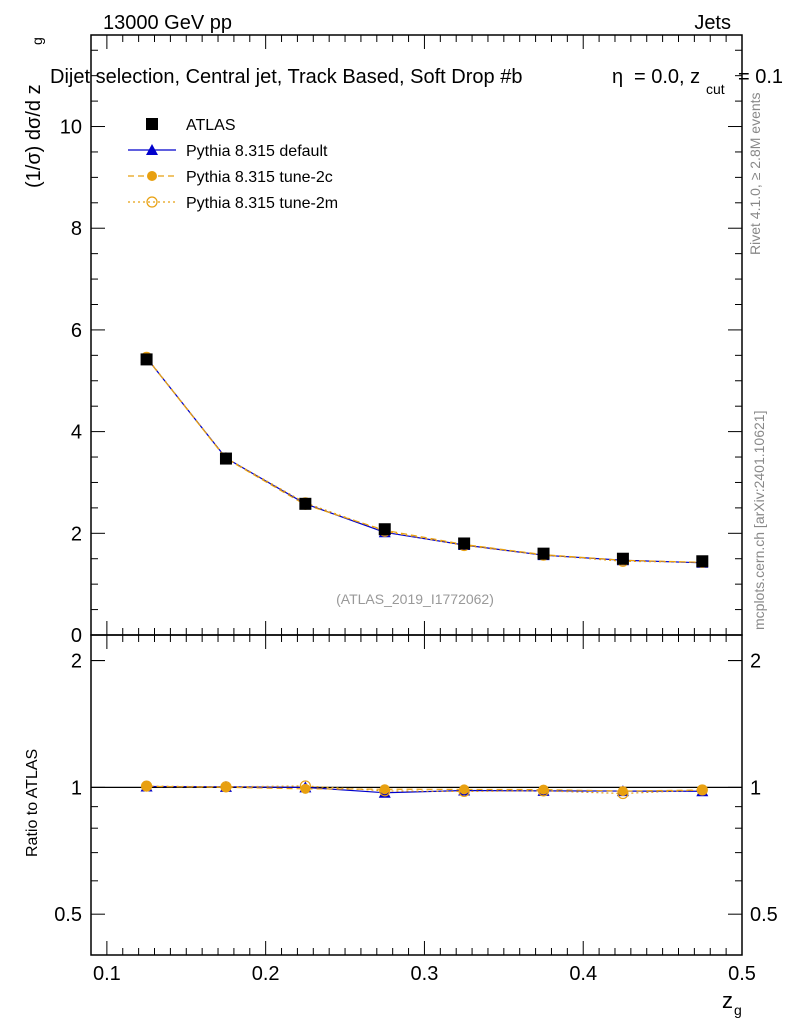  Describe the element at coordinates (738, 1010) in the screenshot. I see `x-axis-title-subscript: g` at that location.